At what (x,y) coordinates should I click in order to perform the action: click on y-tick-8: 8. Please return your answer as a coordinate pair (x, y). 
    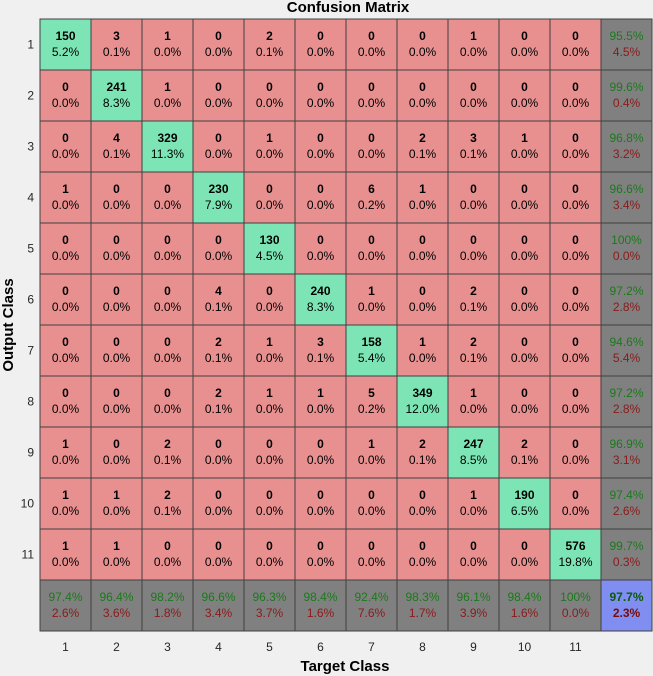
    Looking at the image, I should click on (30, 402).